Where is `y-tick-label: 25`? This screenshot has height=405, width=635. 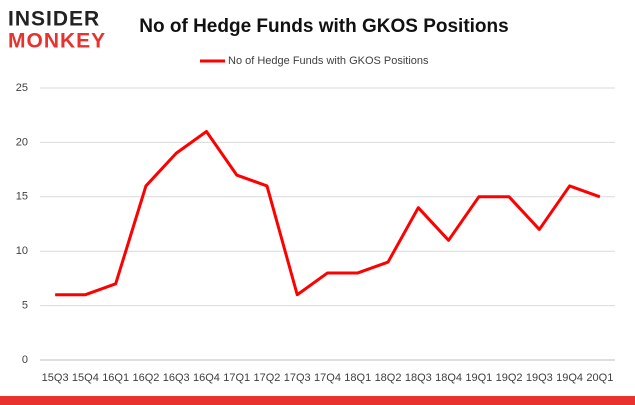 y-tick-label: 25 is located at coordinates (22, 88).